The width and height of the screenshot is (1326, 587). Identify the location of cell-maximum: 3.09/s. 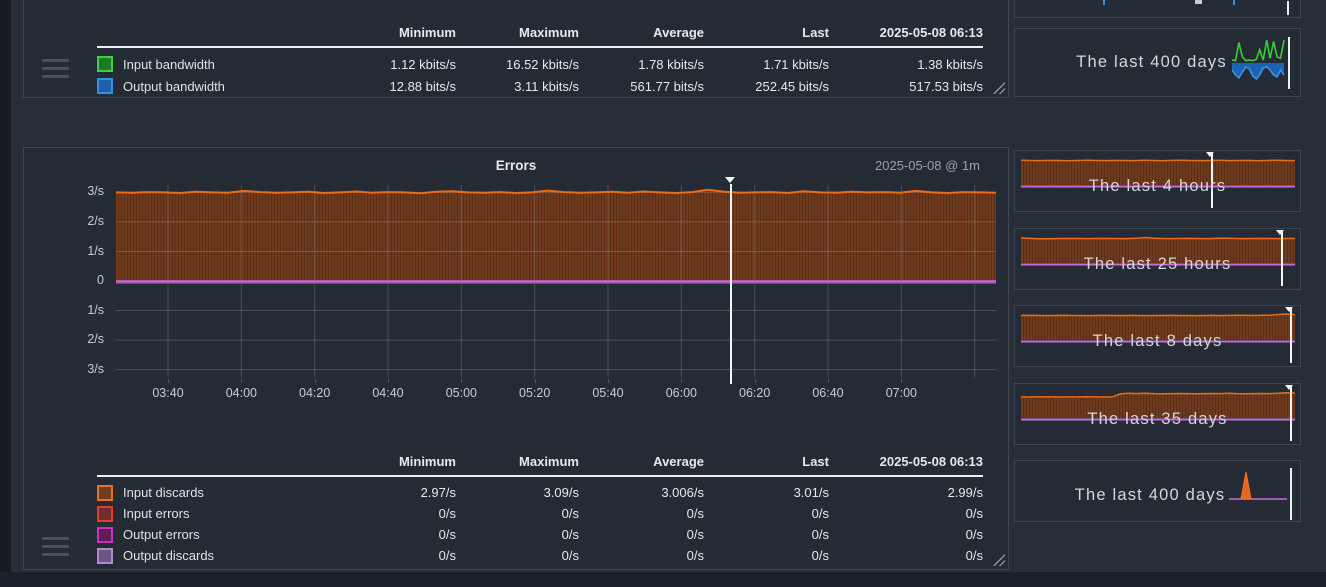
(561, 492).